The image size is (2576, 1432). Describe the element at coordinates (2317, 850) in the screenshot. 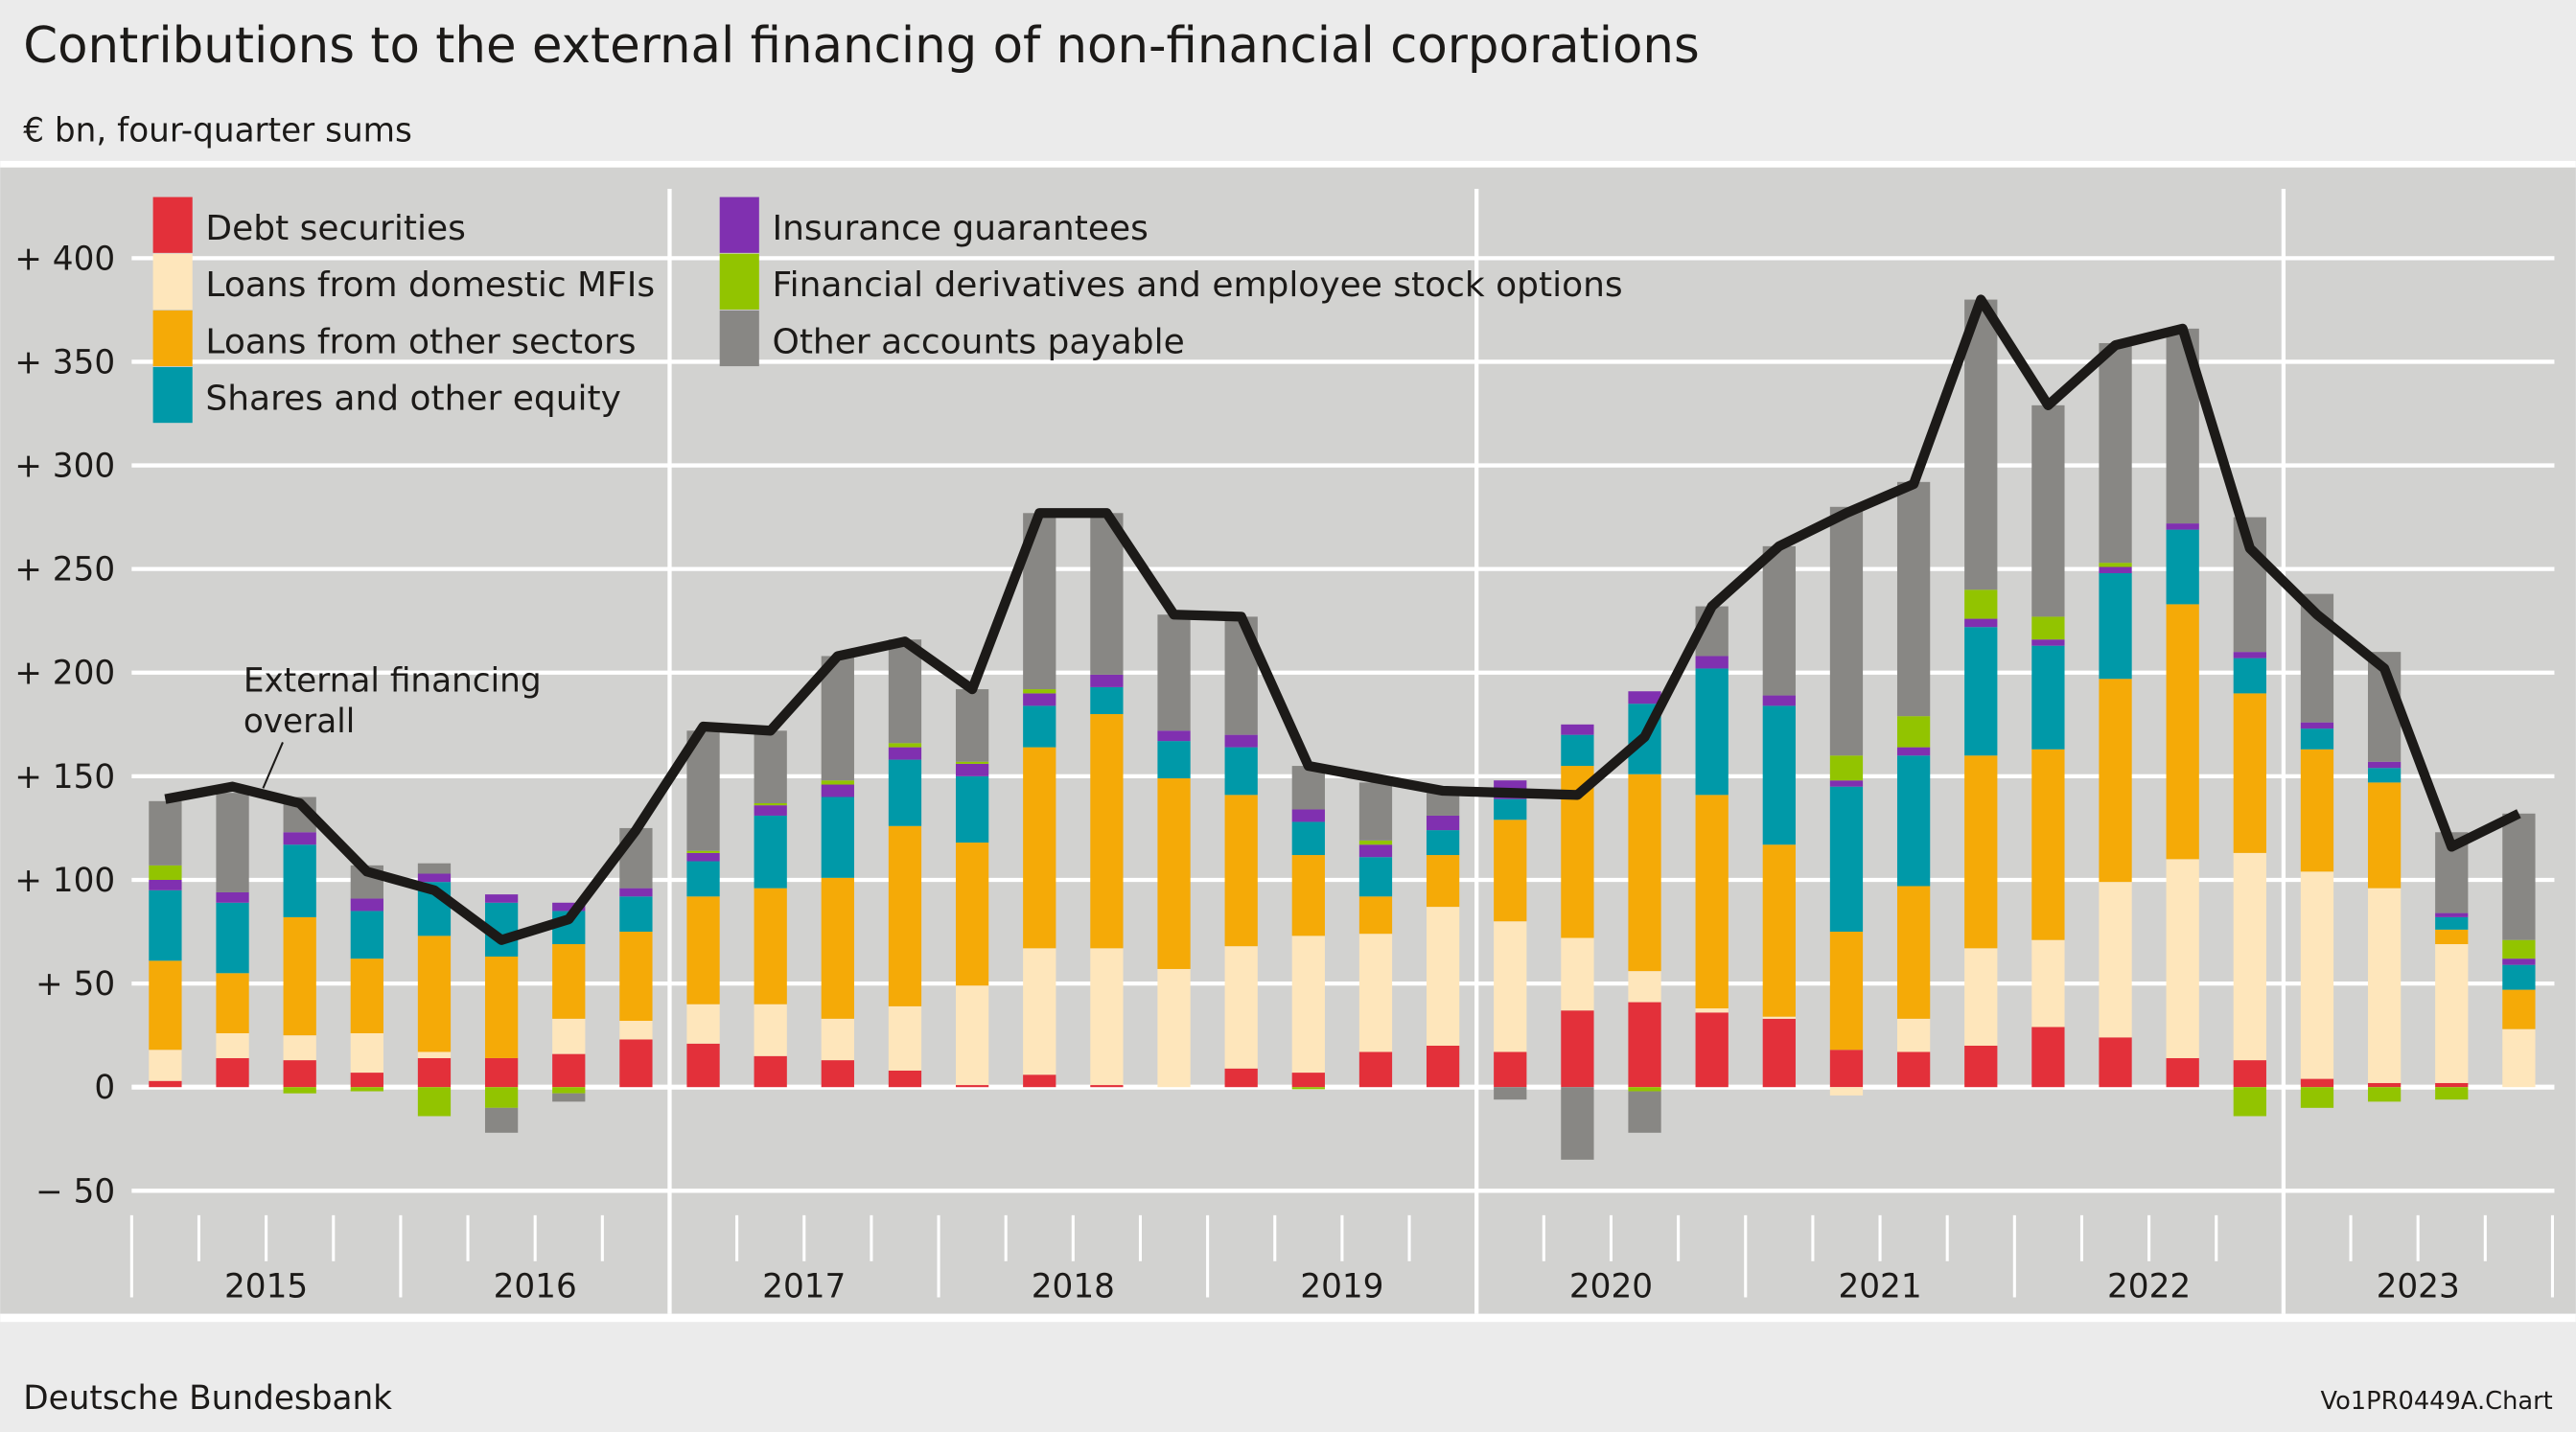

I see `bar-stack-2023Q1` at that location.